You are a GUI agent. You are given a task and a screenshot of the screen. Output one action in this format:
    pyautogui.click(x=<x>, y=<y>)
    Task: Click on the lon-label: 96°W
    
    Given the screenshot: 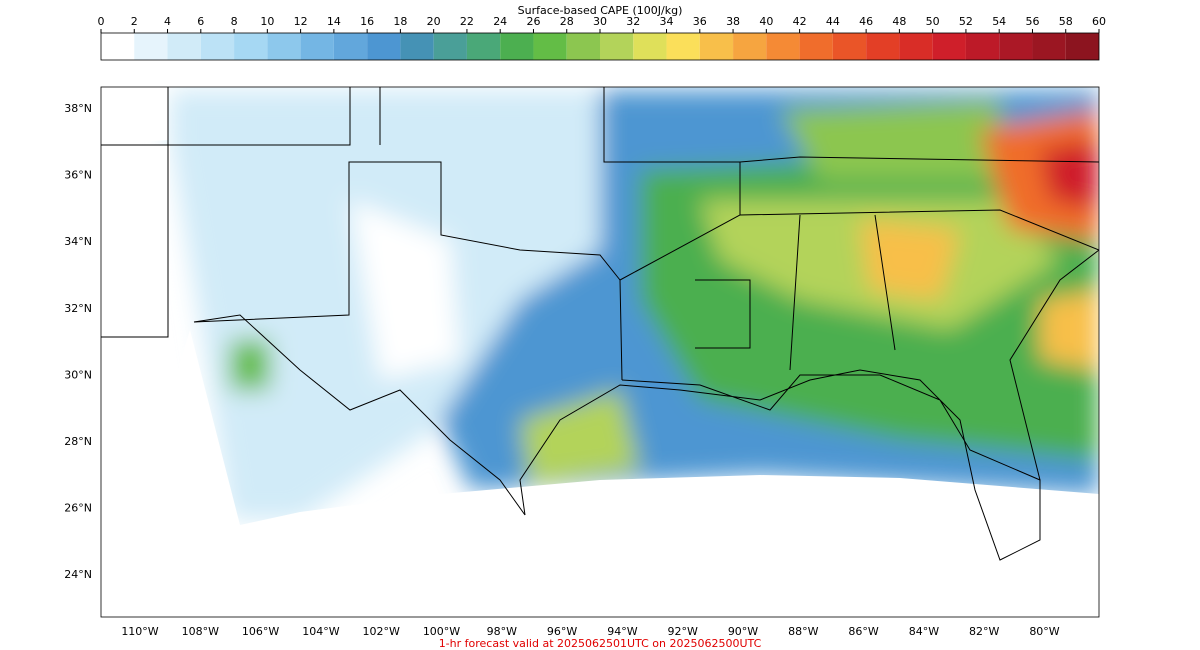 What is the action you would take?
    pyautogui.click(x=562, y=631)
    